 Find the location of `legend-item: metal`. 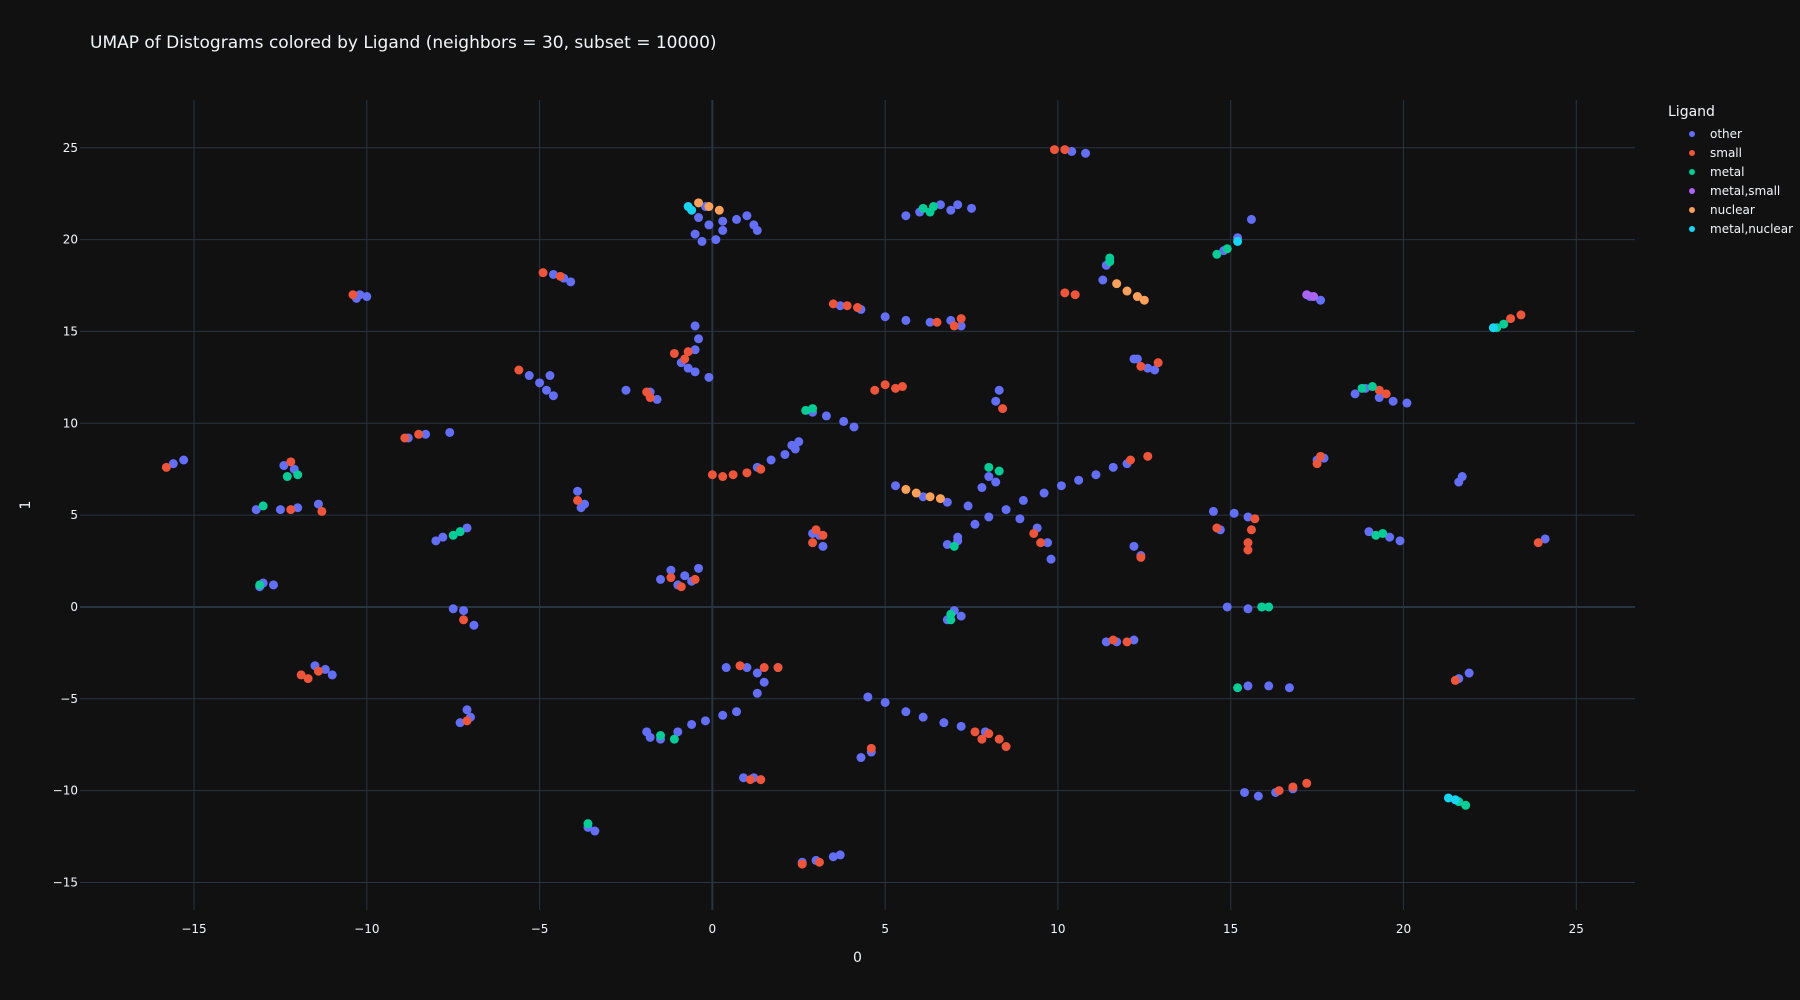

legend-item: metal is located at coordinates (1730, 171).